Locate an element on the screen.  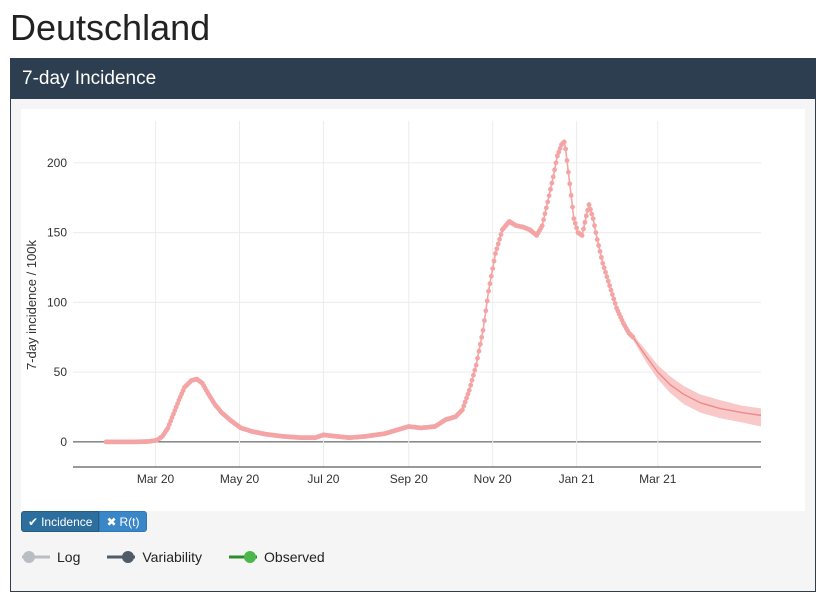
toggle-row: Log Variability Observed is located at coordinates (173, 557).